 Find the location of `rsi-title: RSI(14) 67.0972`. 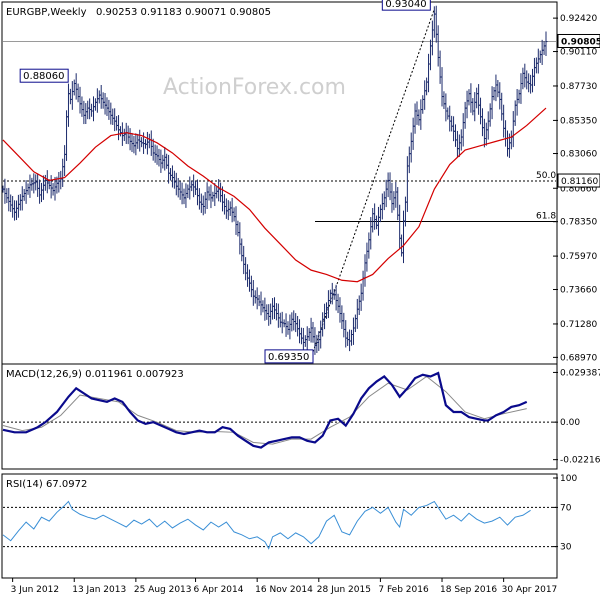

rsi-title: RSI(14) 67.0972 is located at coordinates (46, 484).